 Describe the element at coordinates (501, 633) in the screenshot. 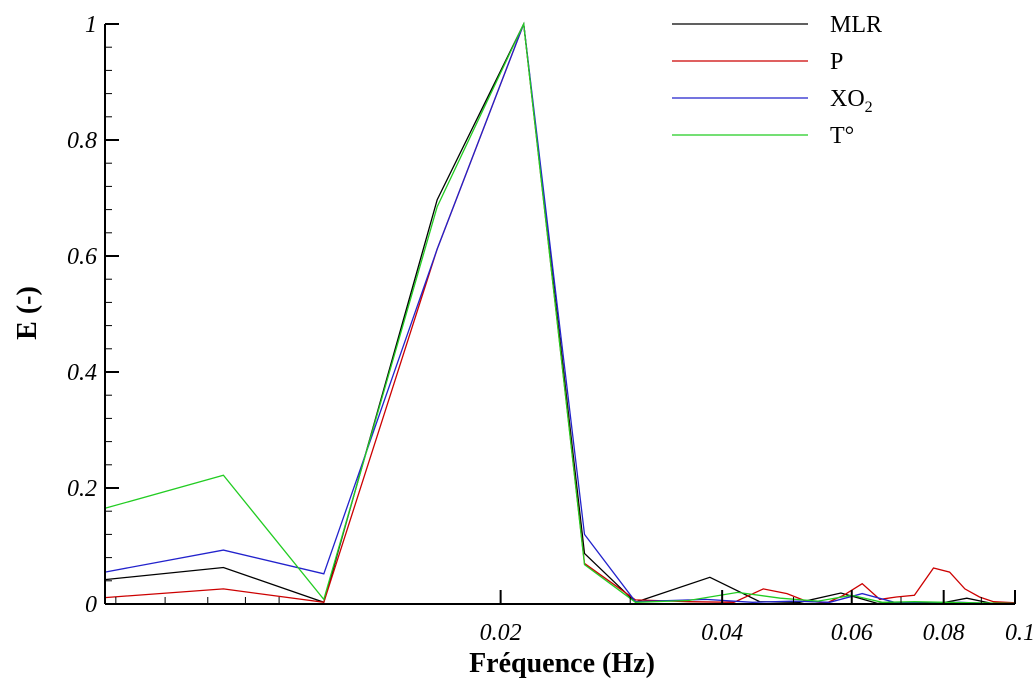

I see `x-tick-label: 0.02` at that location.